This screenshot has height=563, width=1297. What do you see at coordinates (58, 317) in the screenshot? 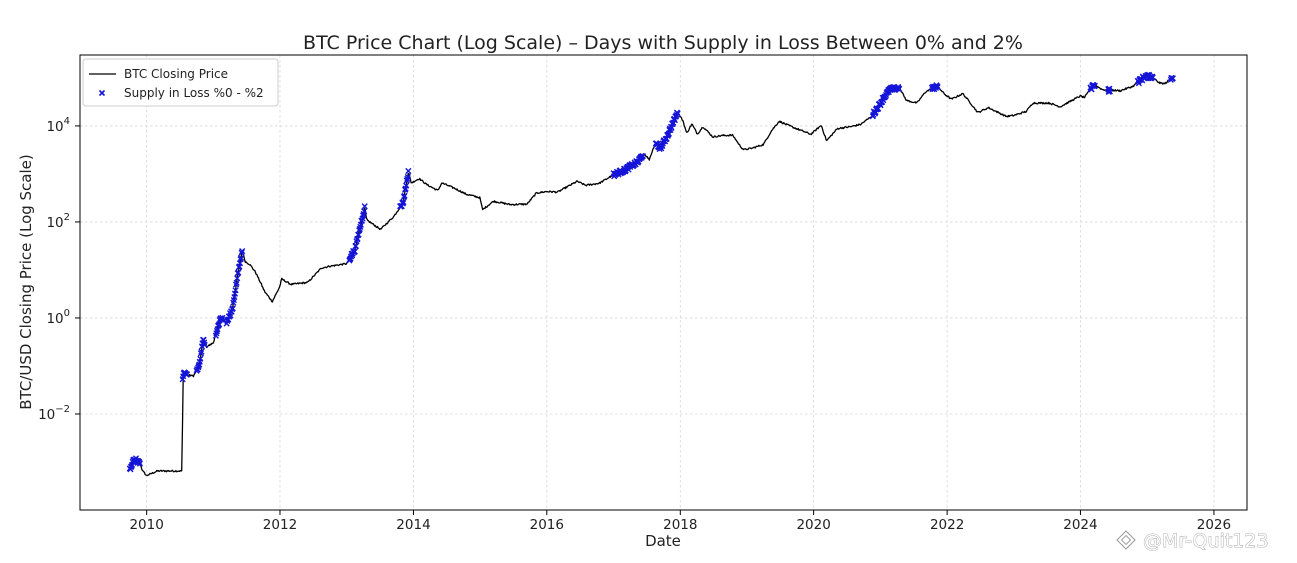
I see `y-tick-label: 10⁰` at bounding box center [58, 317].